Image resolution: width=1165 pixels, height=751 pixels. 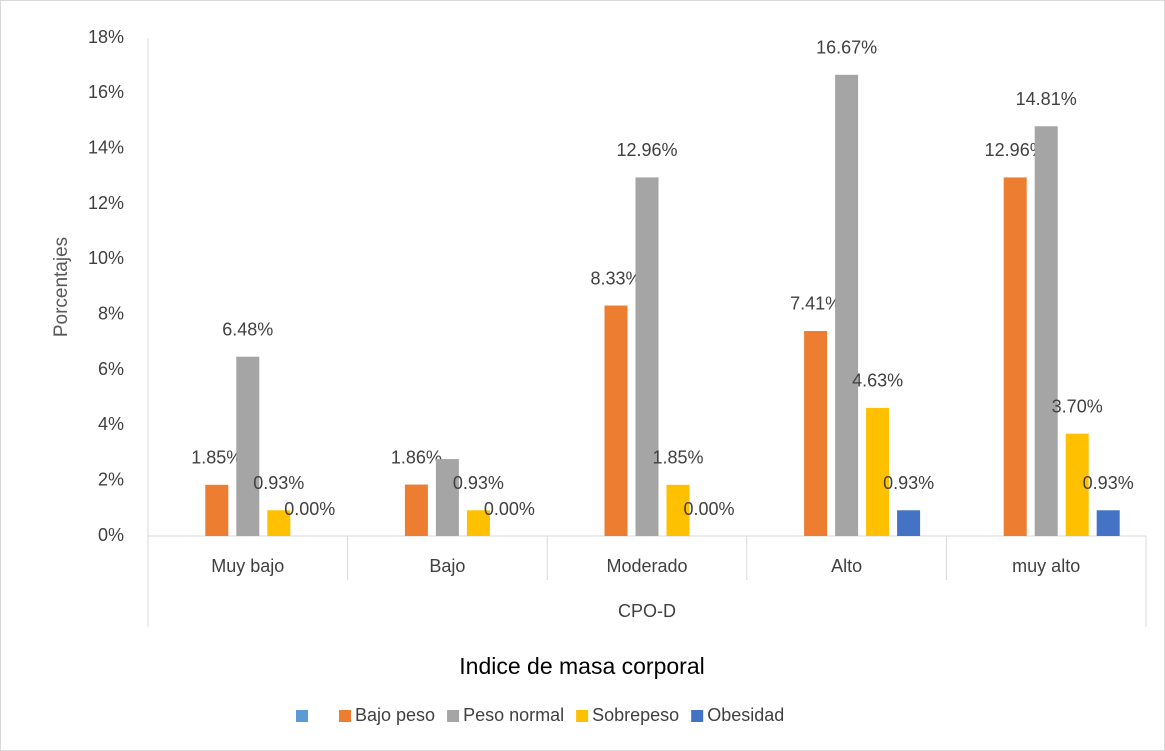 I want to click on x-tick-label: Bajo, so click(x=447, y=566).